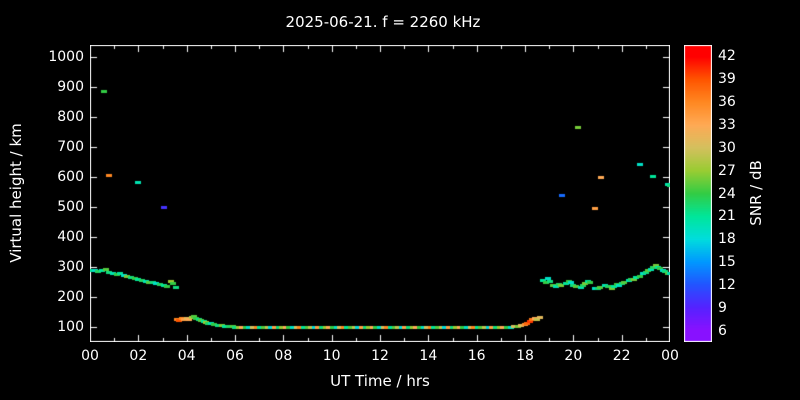  What do you see at coordinates (727, 284) in the screenshot?
I see `colorbar-tick-label: 12` at bounding box center [727, 284].